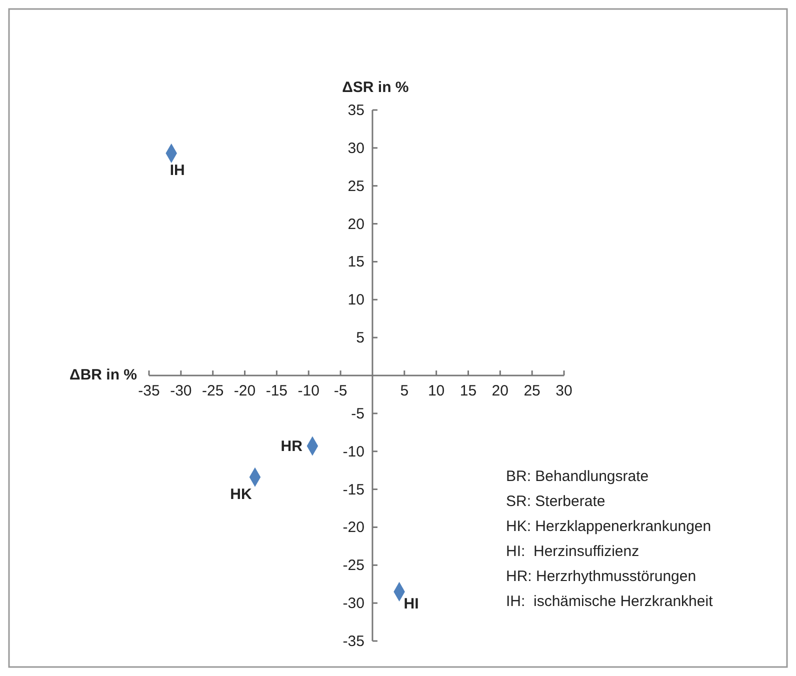 The height and width of the screenshot is (676, 796). Describe the element at coordinates (556, 501) in the screenshot. I see `annotation: SR: Sterberate` at that location.